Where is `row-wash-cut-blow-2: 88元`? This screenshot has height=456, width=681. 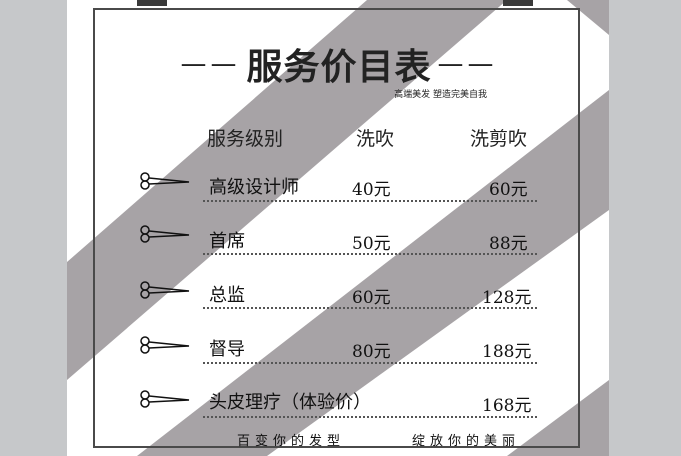
row-wash-cut-blow-2: 88元 is located at coordinates (508, 244).